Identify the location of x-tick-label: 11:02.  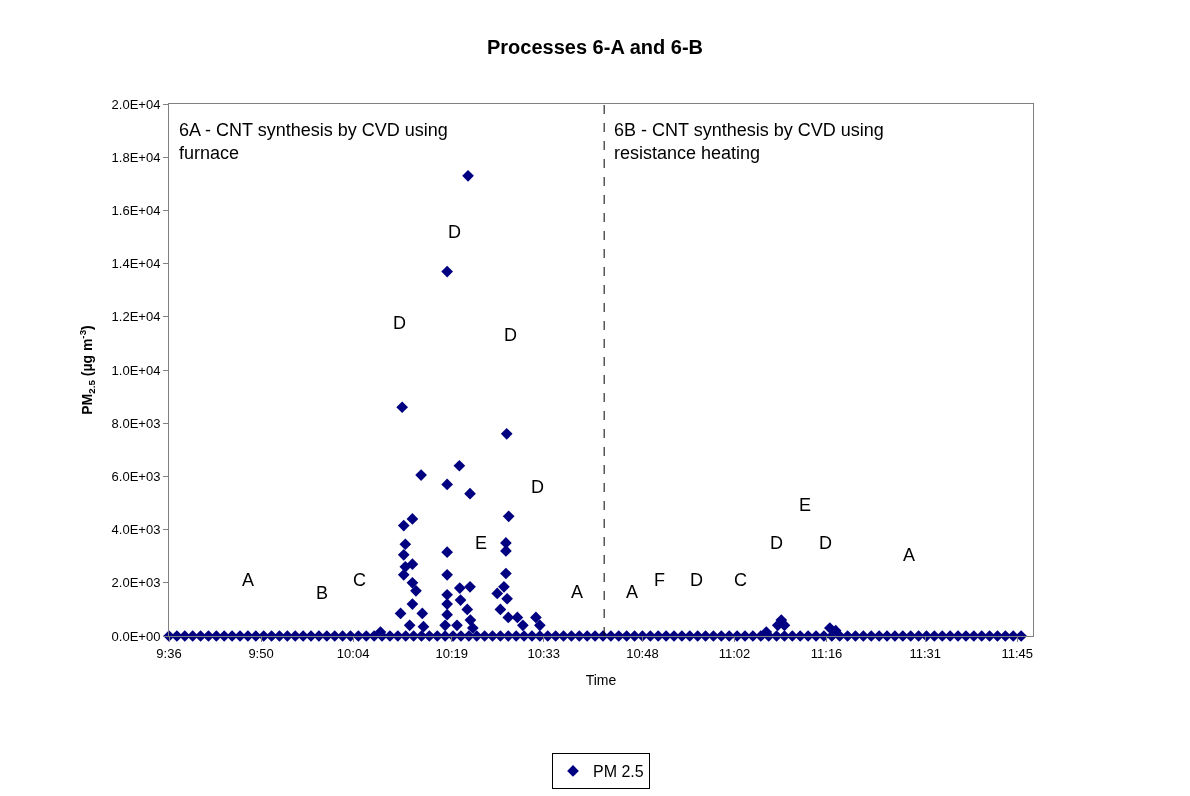
(734, 653).